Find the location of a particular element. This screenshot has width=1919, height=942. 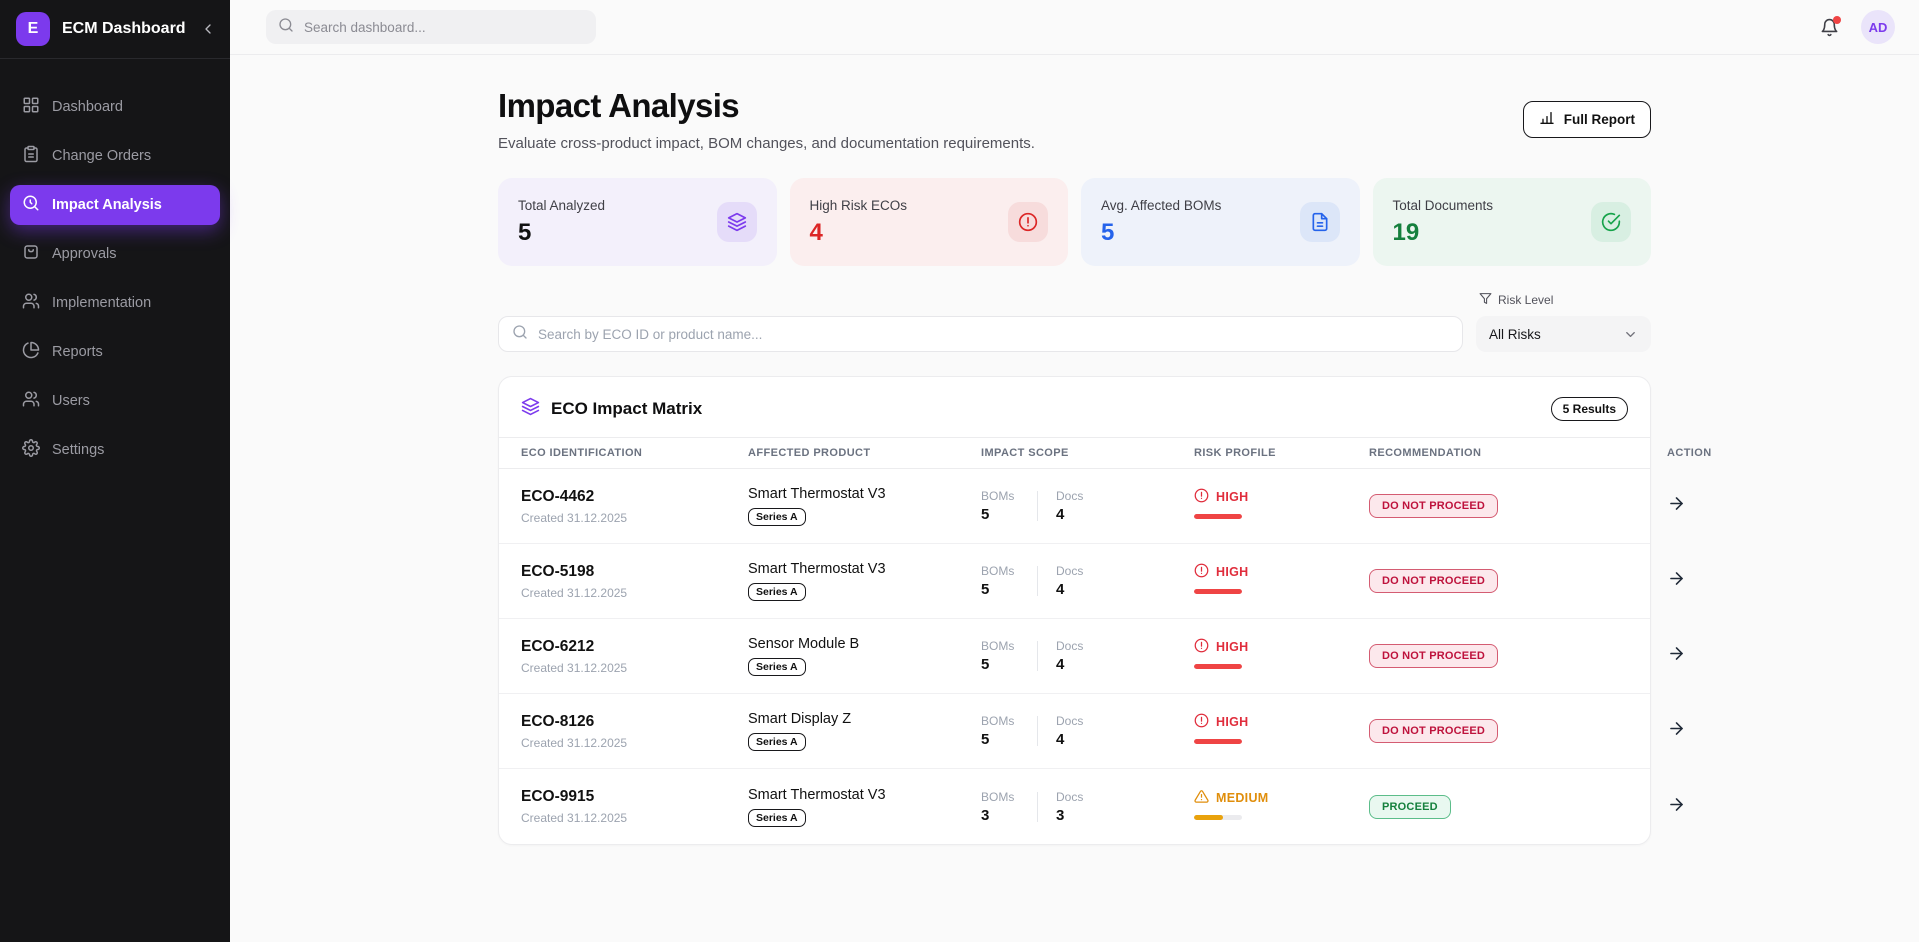

stat-cards: Total Analyzed 5 High Risk ECOs 4 is located at coordinates (1074, 222).